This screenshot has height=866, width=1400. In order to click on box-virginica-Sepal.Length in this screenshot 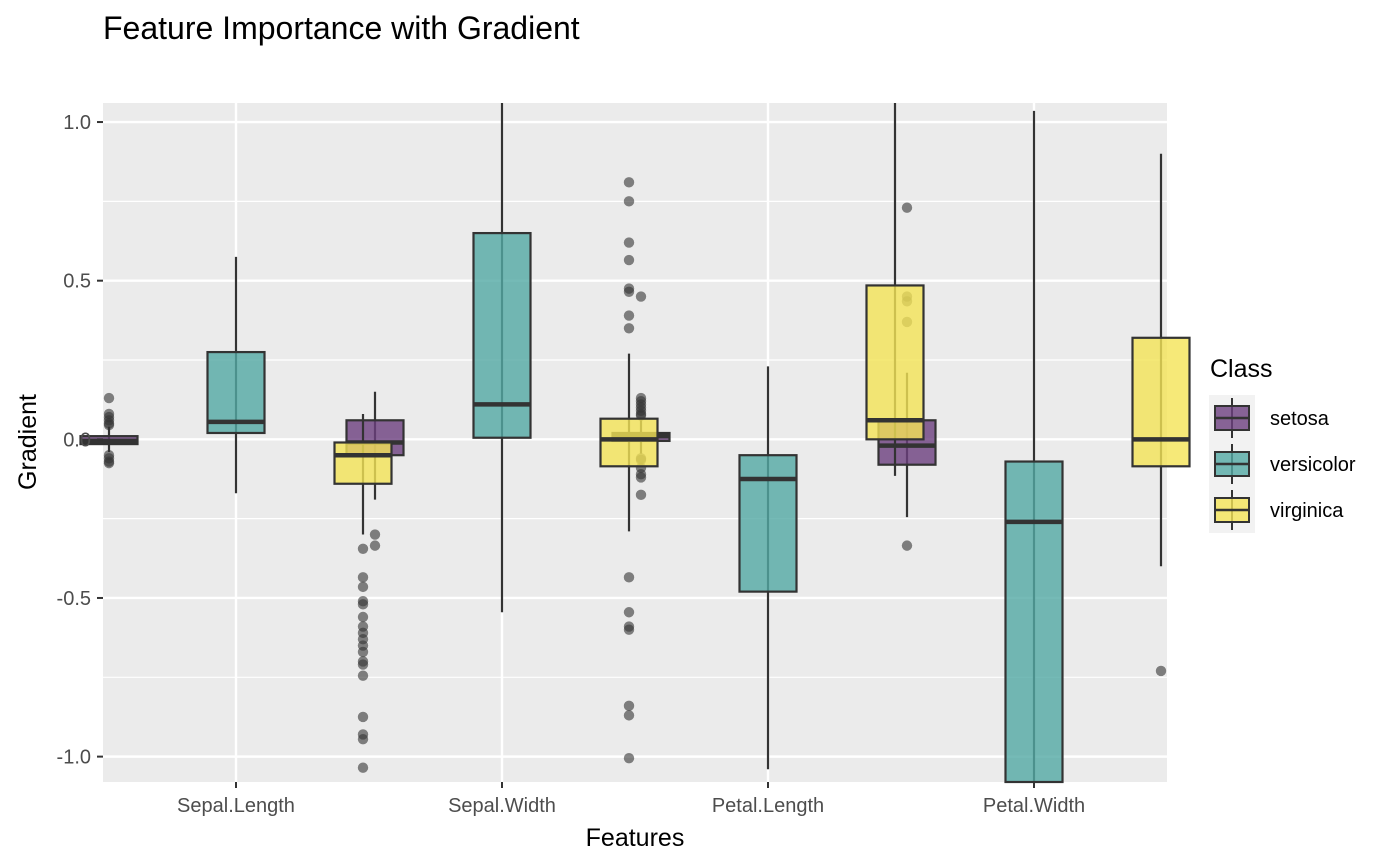, I will do `click(363, 593)`.